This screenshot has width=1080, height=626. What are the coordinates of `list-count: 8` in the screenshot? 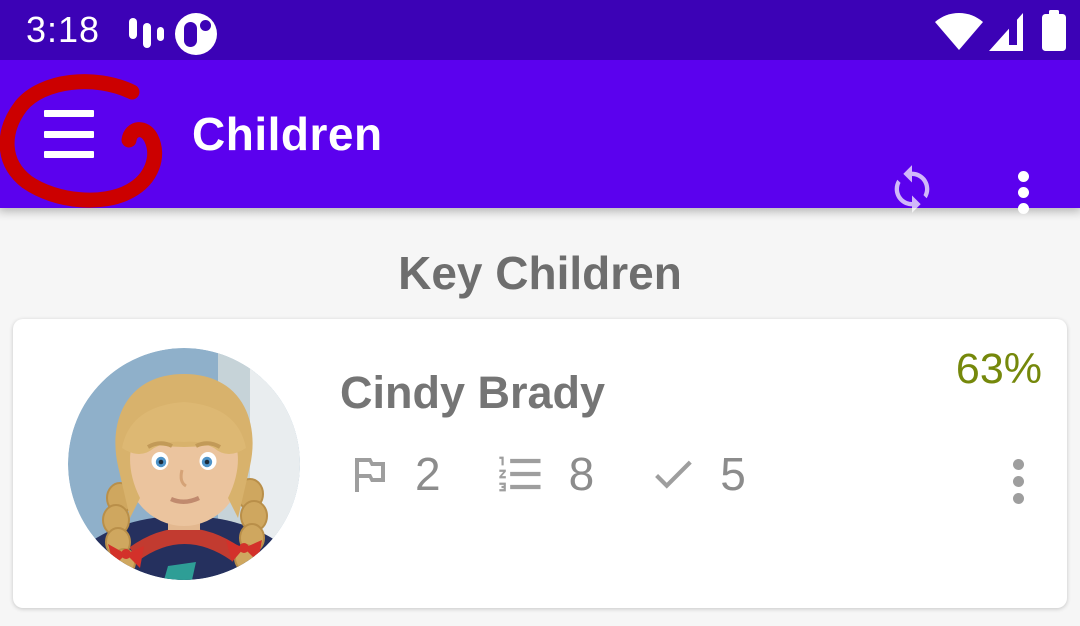 It's located at (581, 474).